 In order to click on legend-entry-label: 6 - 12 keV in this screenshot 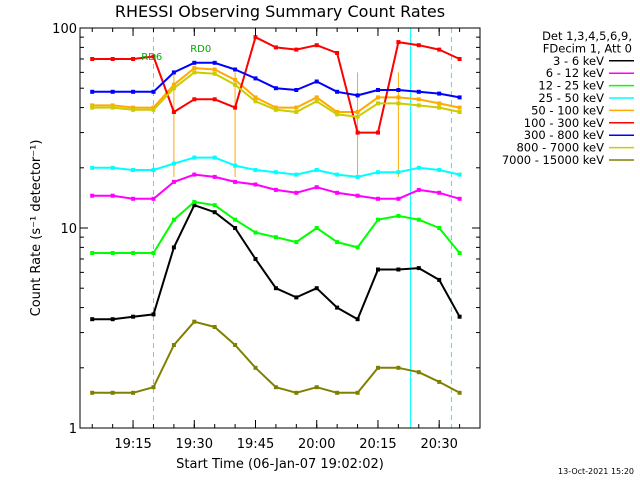, I will do `click(575, 73)`.